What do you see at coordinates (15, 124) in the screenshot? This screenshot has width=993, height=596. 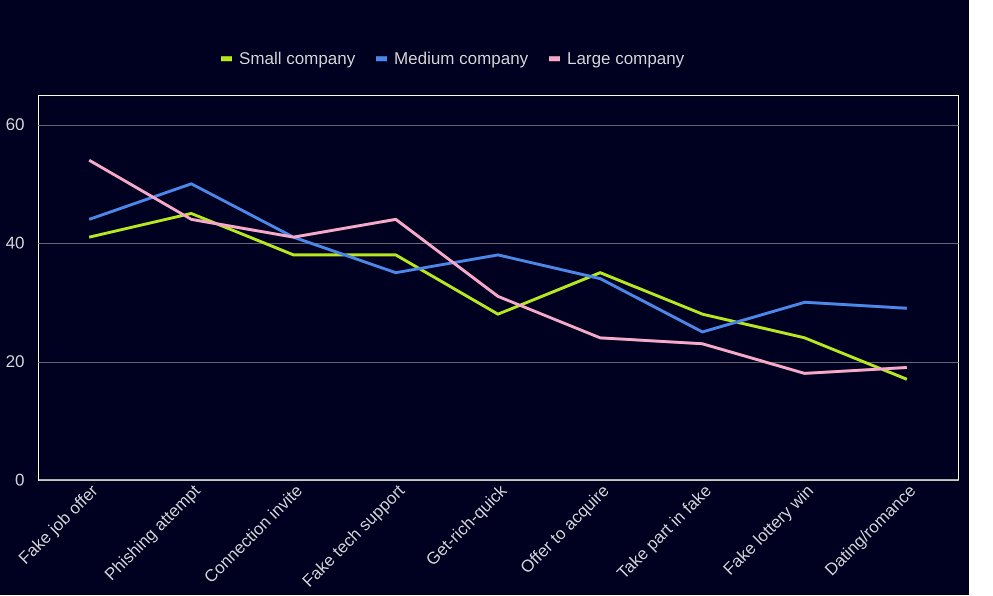 I see `y-tick-label: 60` at bounding box center [15, 124].